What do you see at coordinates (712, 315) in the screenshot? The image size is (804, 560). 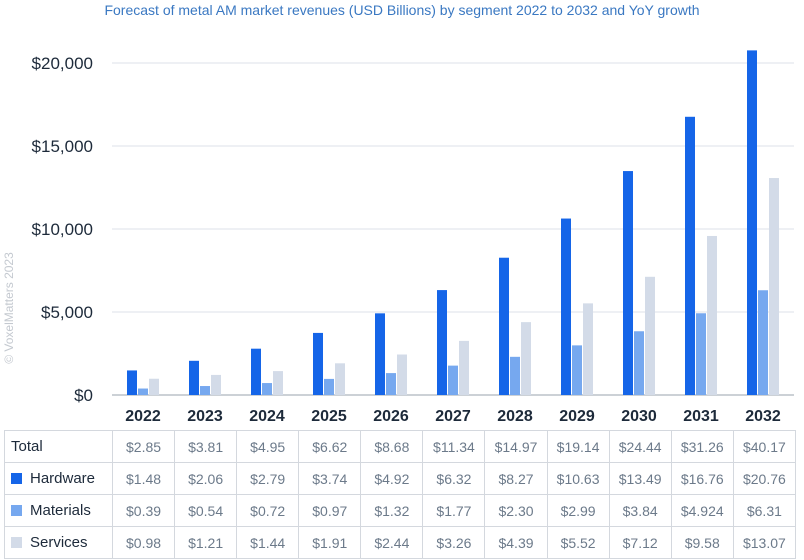 I see `bar-services-2031` at bounding box center [712, 315].